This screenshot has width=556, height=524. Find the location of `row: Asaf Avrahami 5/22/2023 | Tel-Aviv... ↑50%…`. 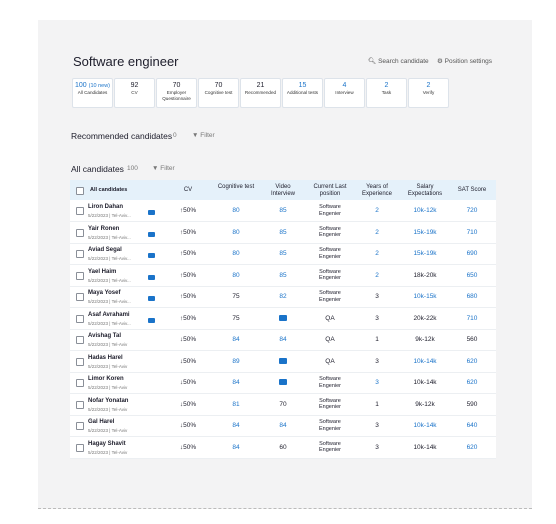

row: Asaf Avrahami 5/22/2023 | Tel-Aviv... ↑50%… is located at coordinates (283, 319).